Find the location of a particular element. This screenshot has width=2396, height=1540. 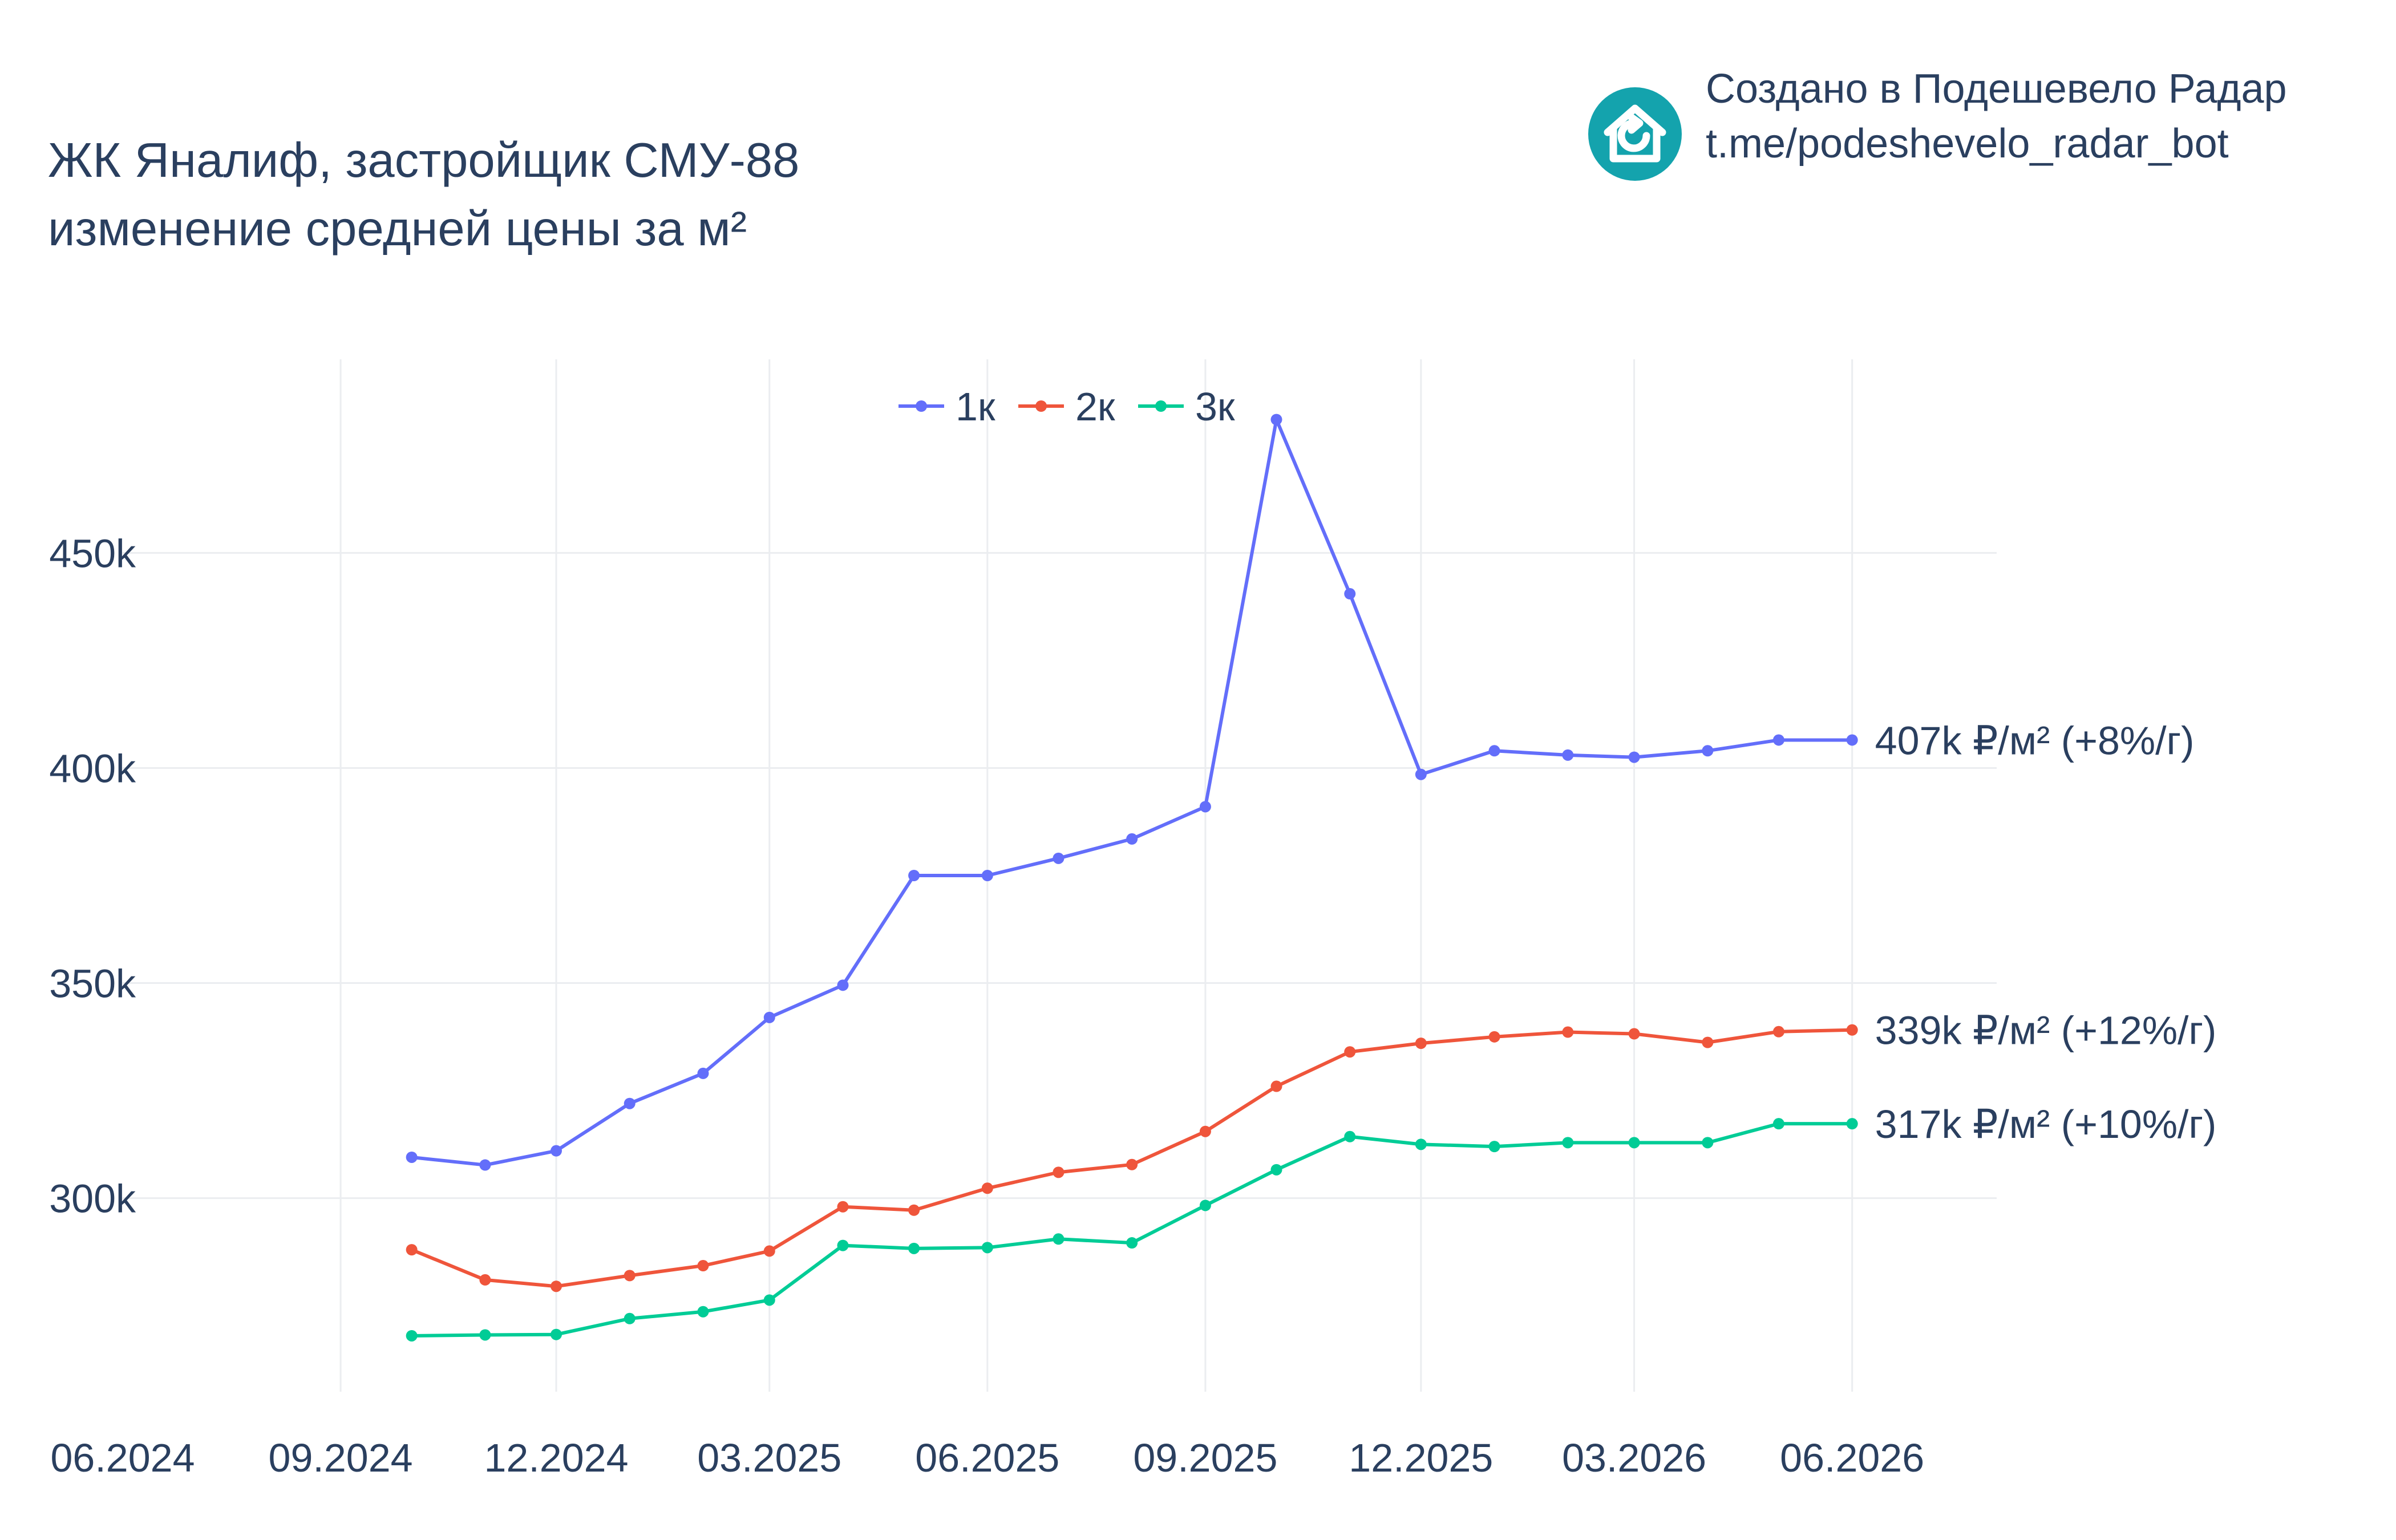

legend-label: 3к is located at coordinates (1215, 407).